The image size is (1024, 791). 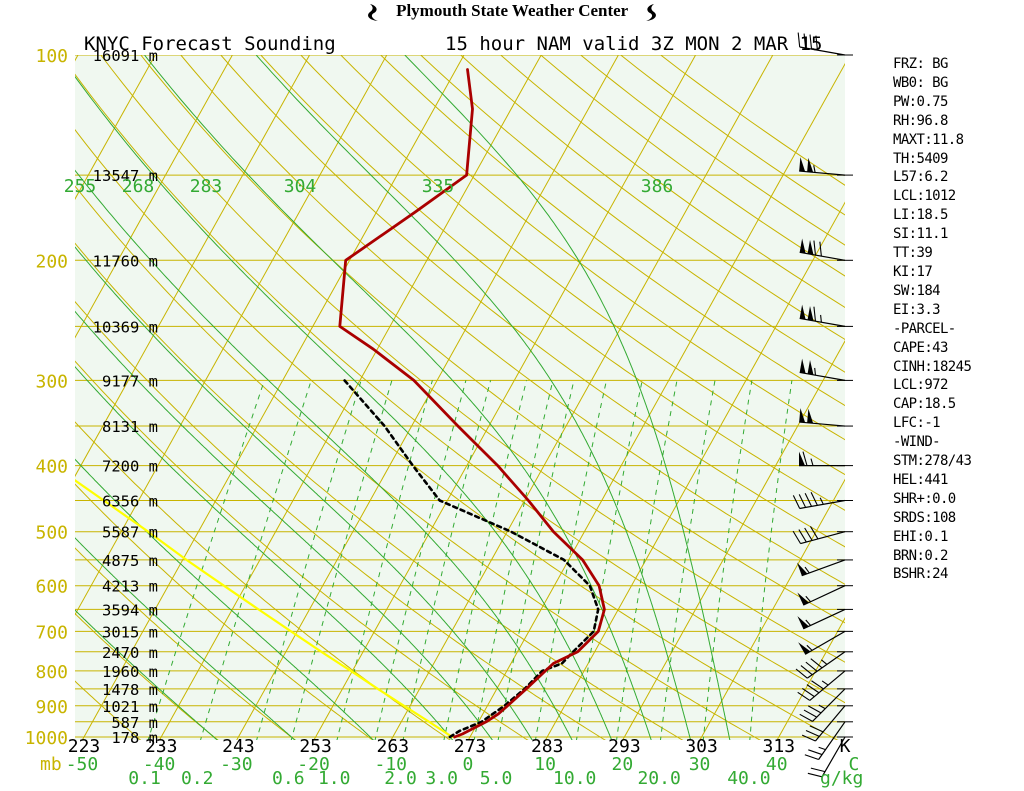 I want to click on height-label: 2470 m, so click(x=130, y=653).